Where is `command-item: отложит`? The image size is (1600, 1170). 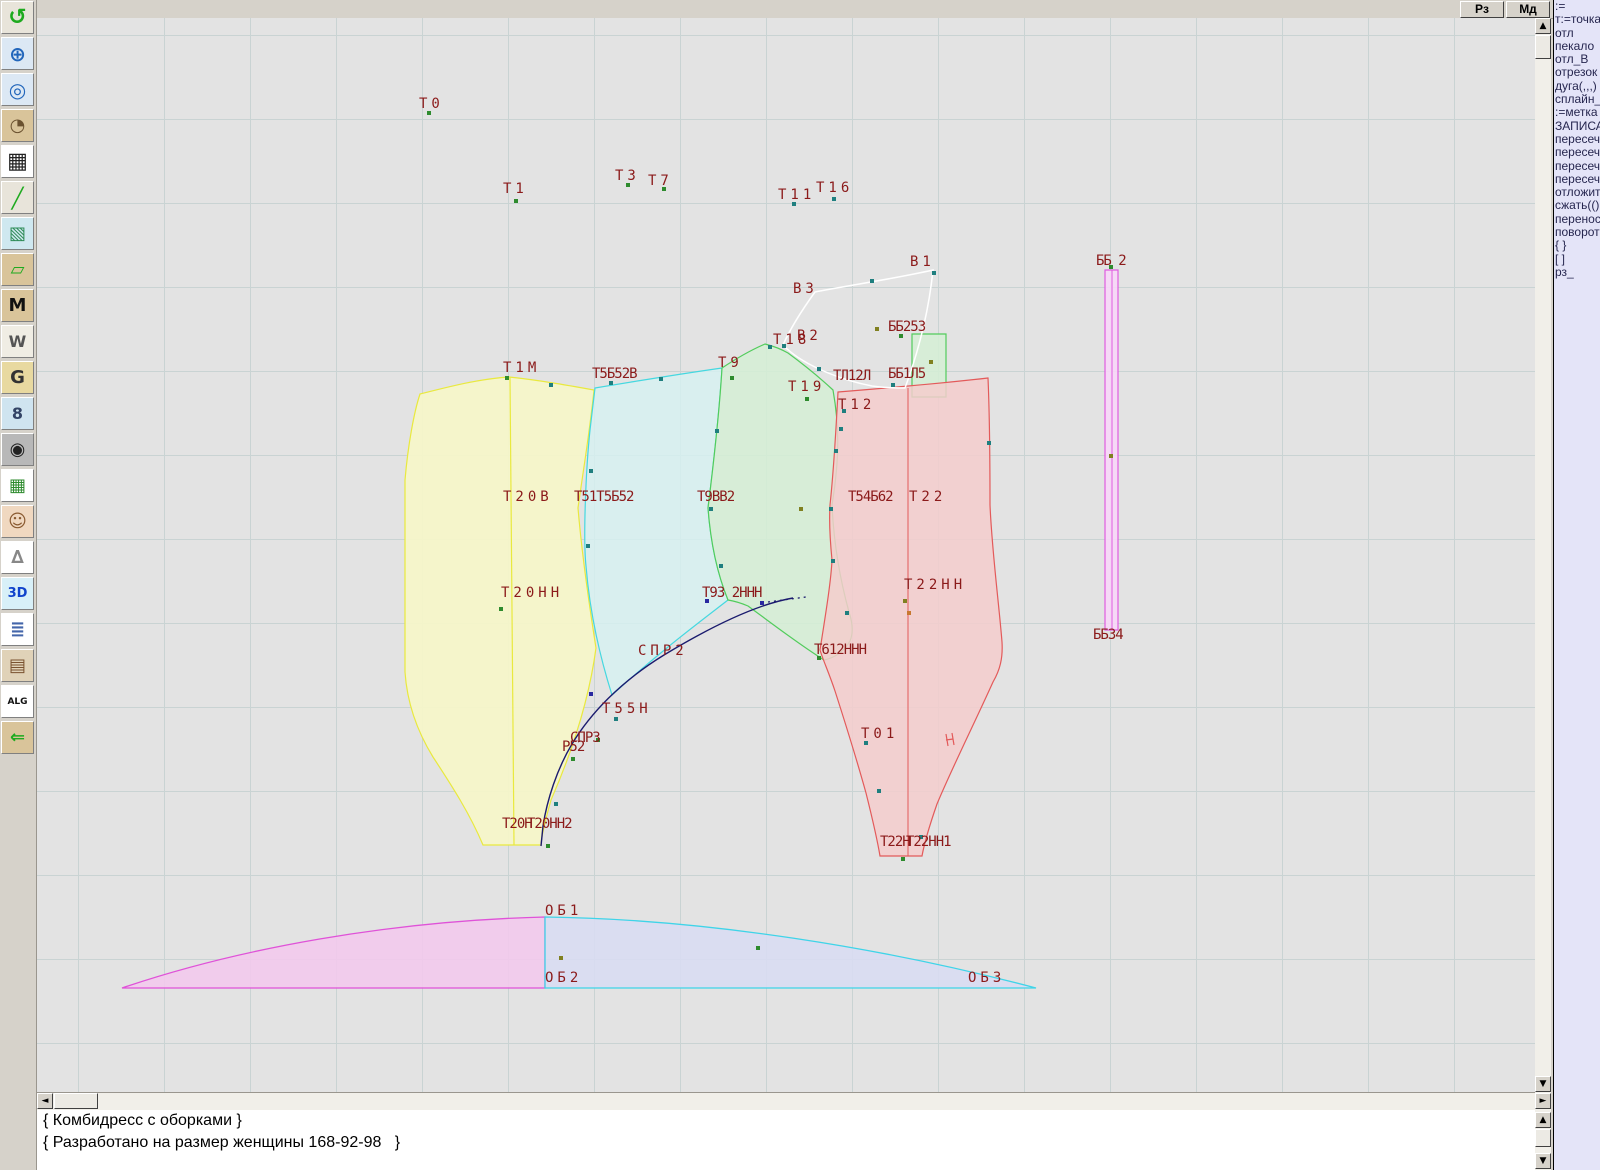
command-item: отложит is located at coordinates (1577, 192).